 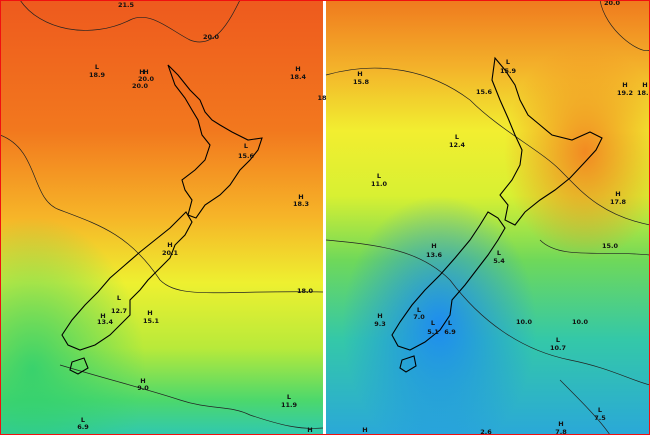 I want to click on map-label: 18, so click(x=322, y=98).